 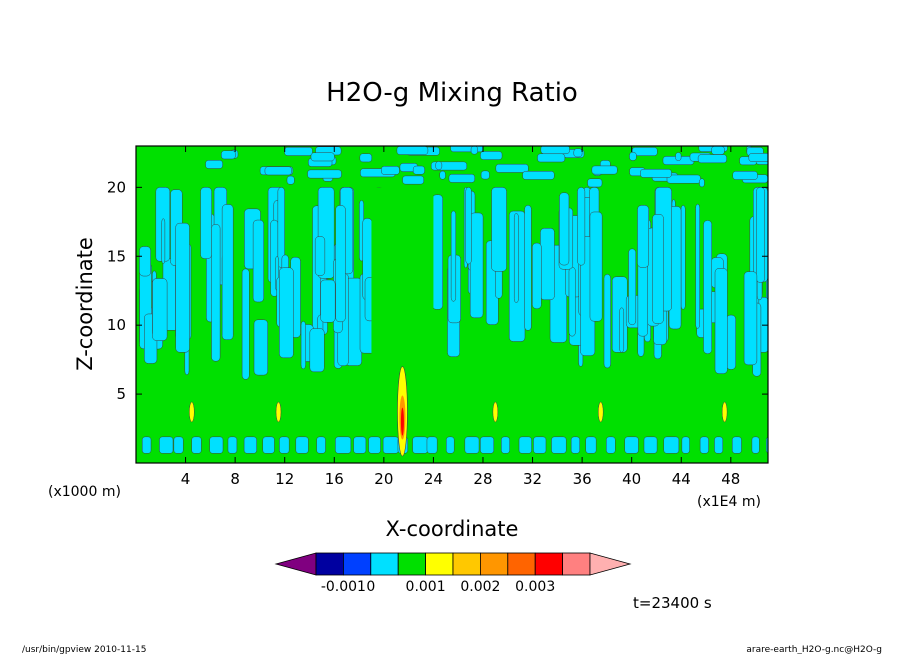 I want to click on x-axis-title: X-coordinate, so click(x=452, y=529).